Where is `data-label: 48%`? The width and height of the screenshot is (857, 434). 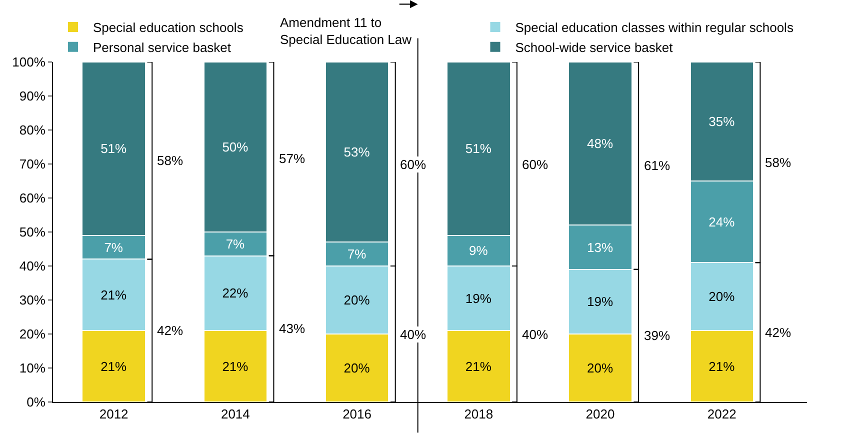
data-label: 48% is located at coordinates (600, 144).